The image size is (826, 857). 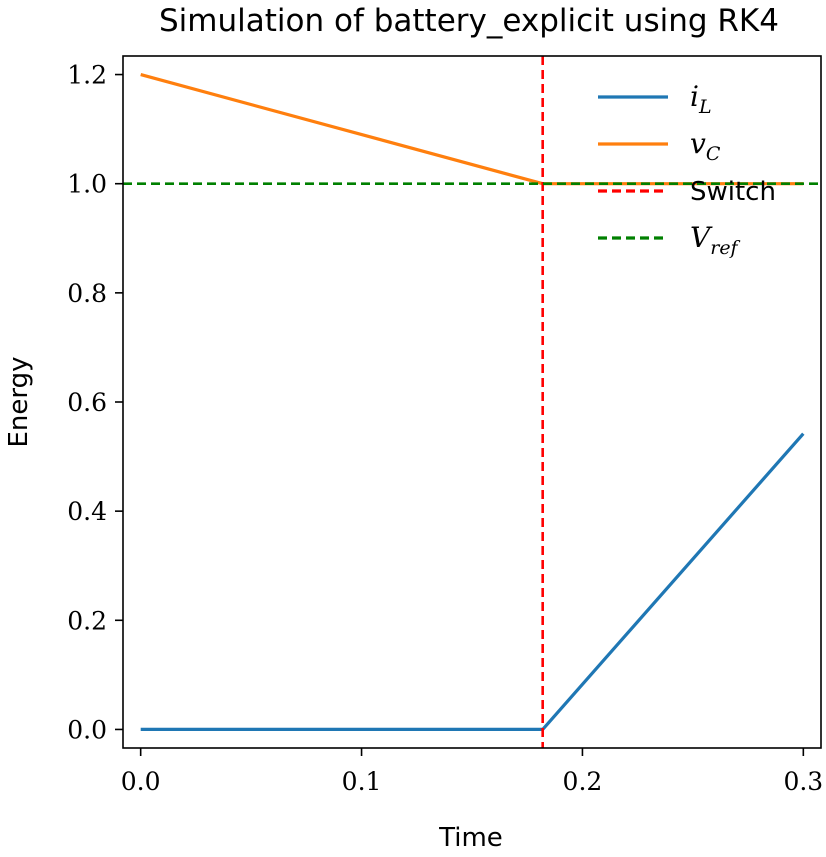 I want to click on y-tick-label: 0.0, so click(x=87, y=729).